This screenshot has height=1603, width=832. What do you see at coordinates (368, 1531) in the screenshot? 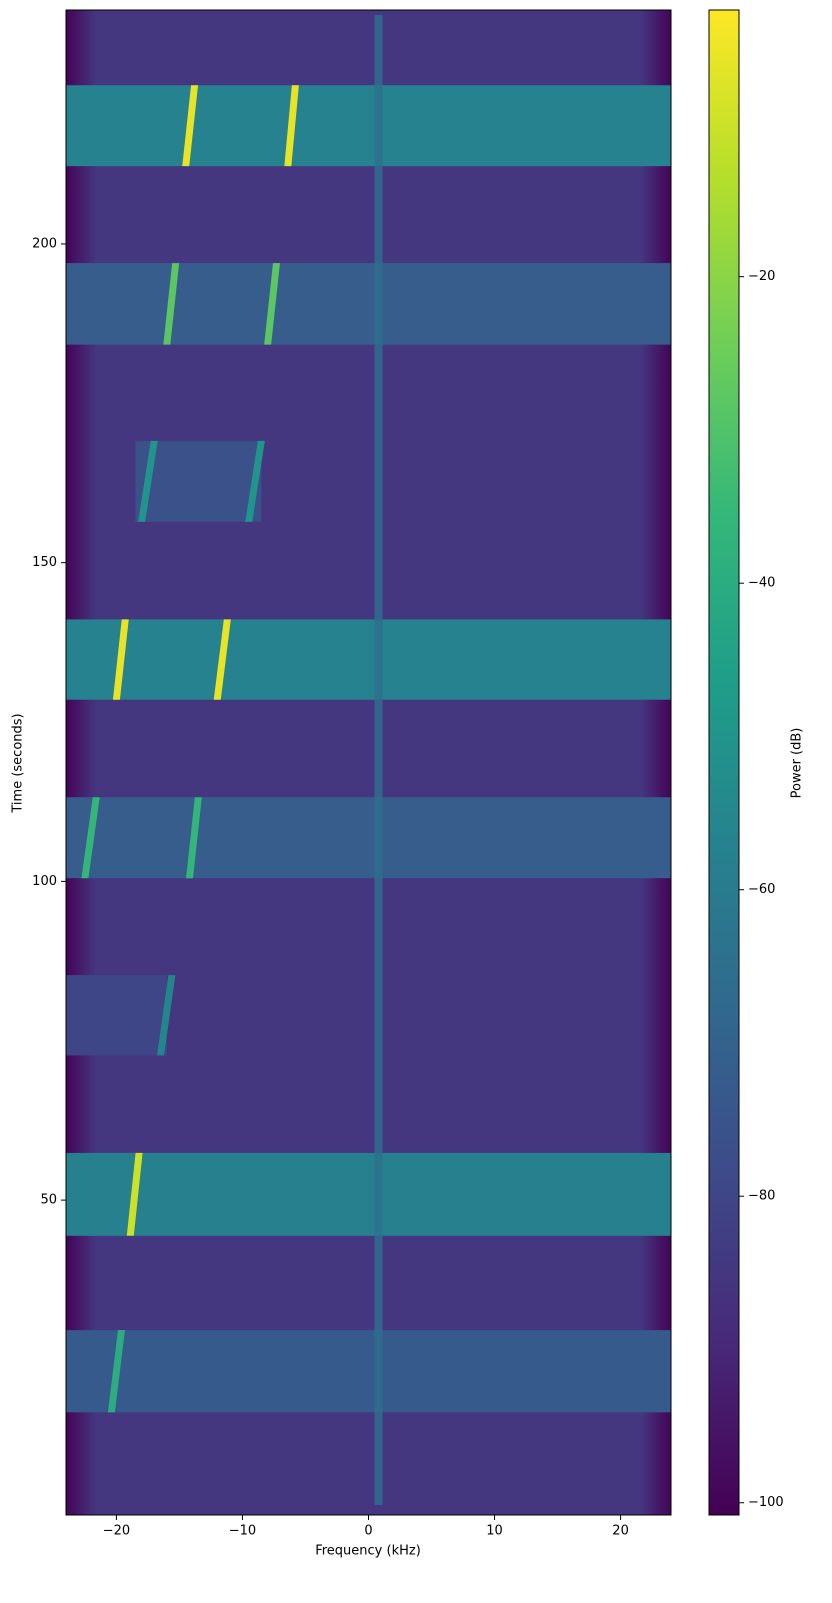
I see `x-tick-label: 0` at bounding box center [368, 1531].